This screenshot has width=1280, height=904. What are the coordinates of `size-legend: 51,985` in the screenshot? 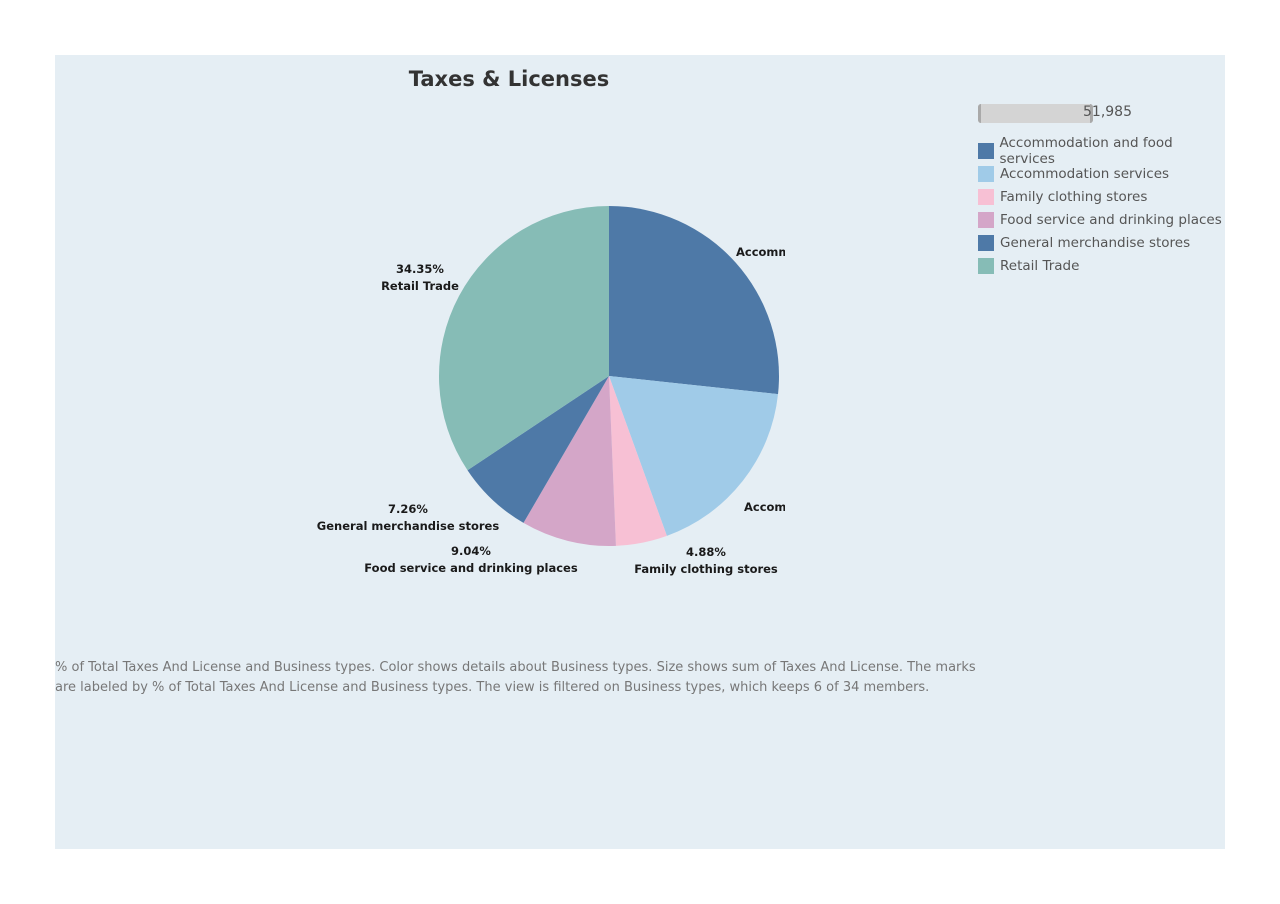 It's located at (1098, 114).